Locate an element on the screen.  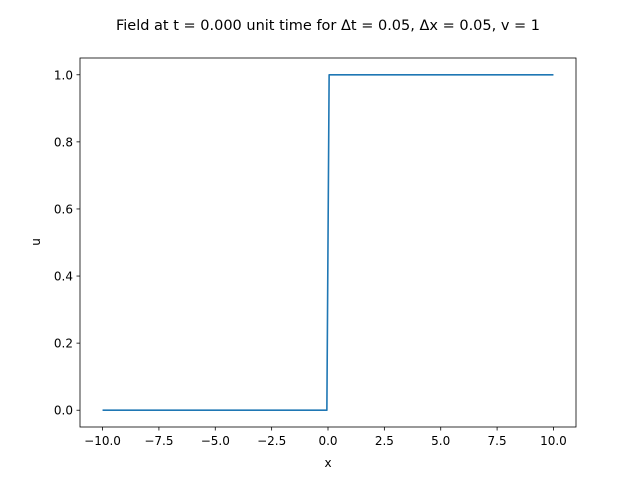
y-tick-label: 0.6 is located at coordinates (63, 209).